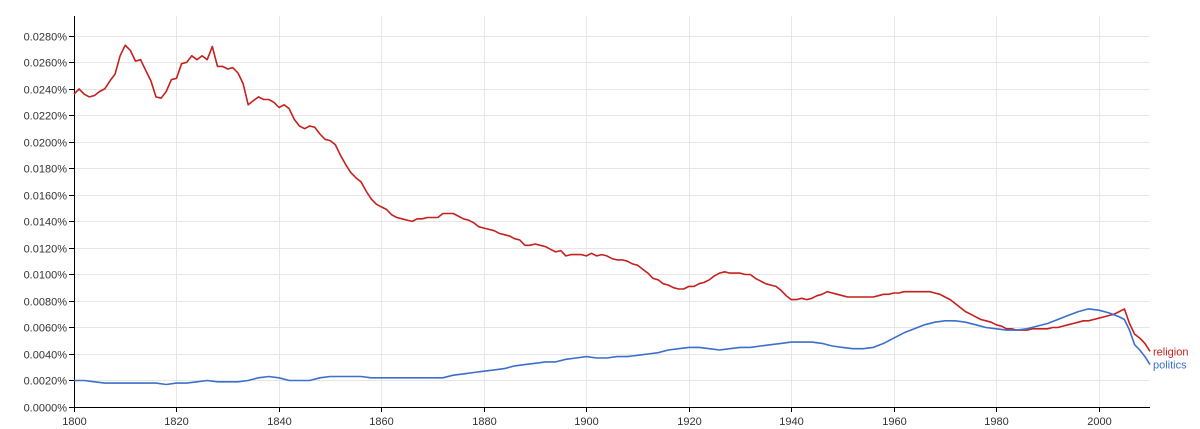 Image resolution: width=1200 pixels, height=429 pixels. I want to click on y-tick-label: 0.0040%, so click(46, 356).